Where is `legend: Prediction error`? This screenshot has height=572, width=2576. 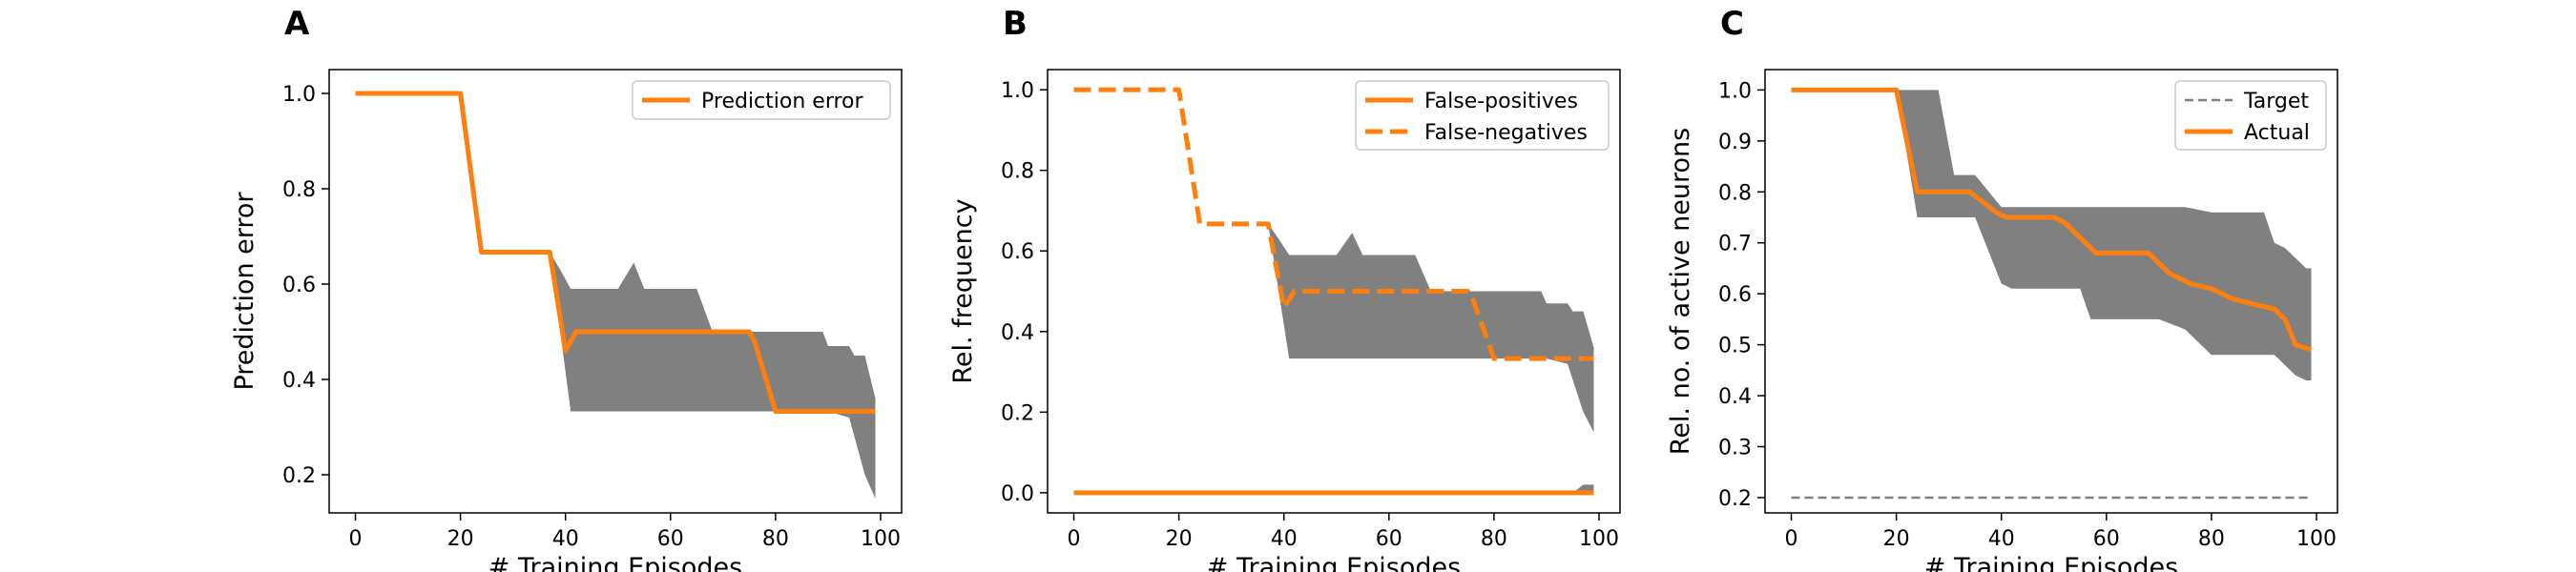 legend: Prediction error is located at coordinates (761, 100).